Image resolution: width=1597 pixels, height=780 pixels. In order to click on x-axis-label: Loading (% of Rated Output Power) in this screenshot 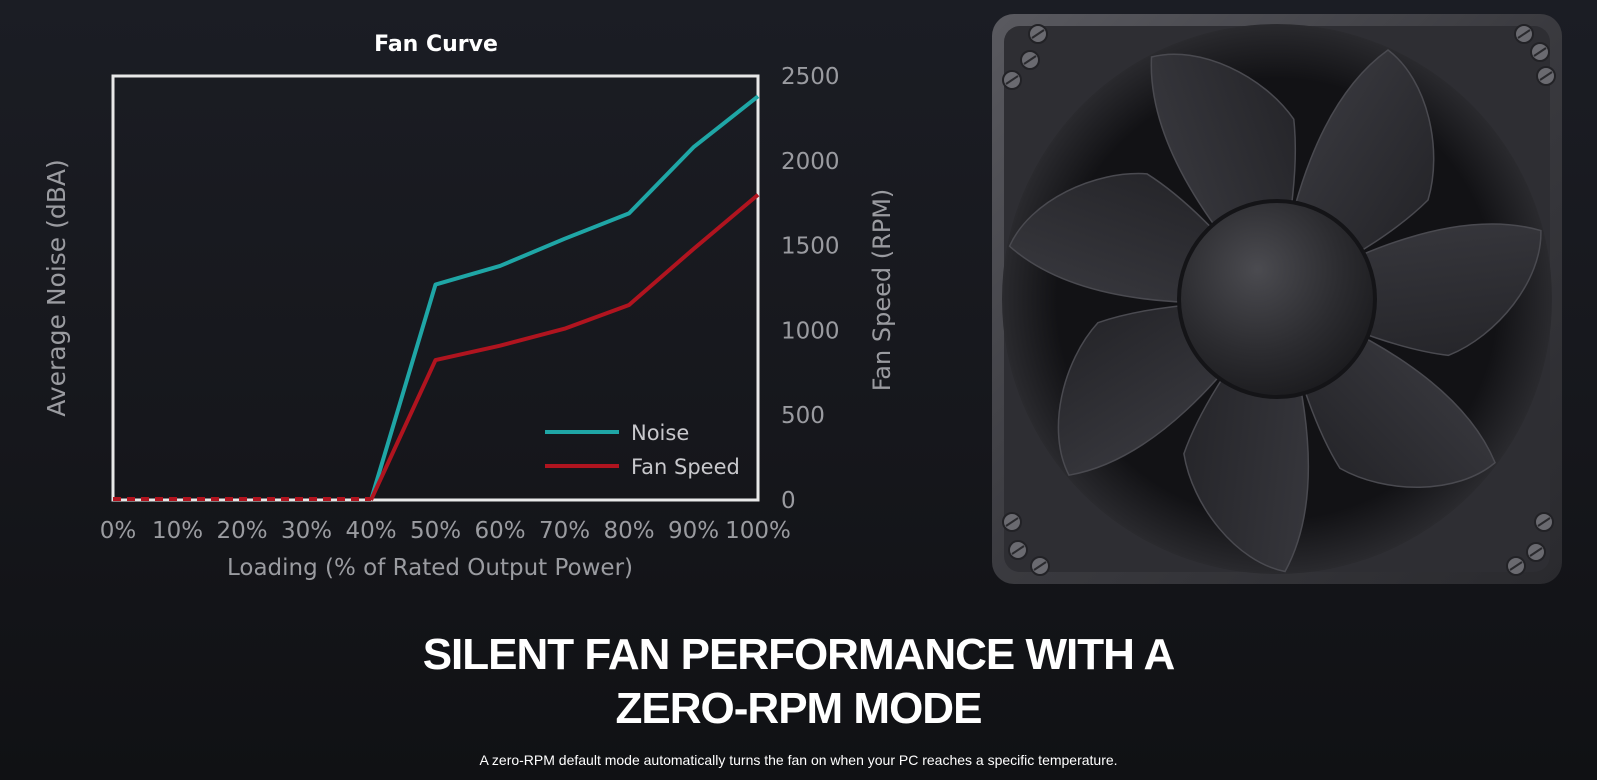, I will do `click(430, 568)`.